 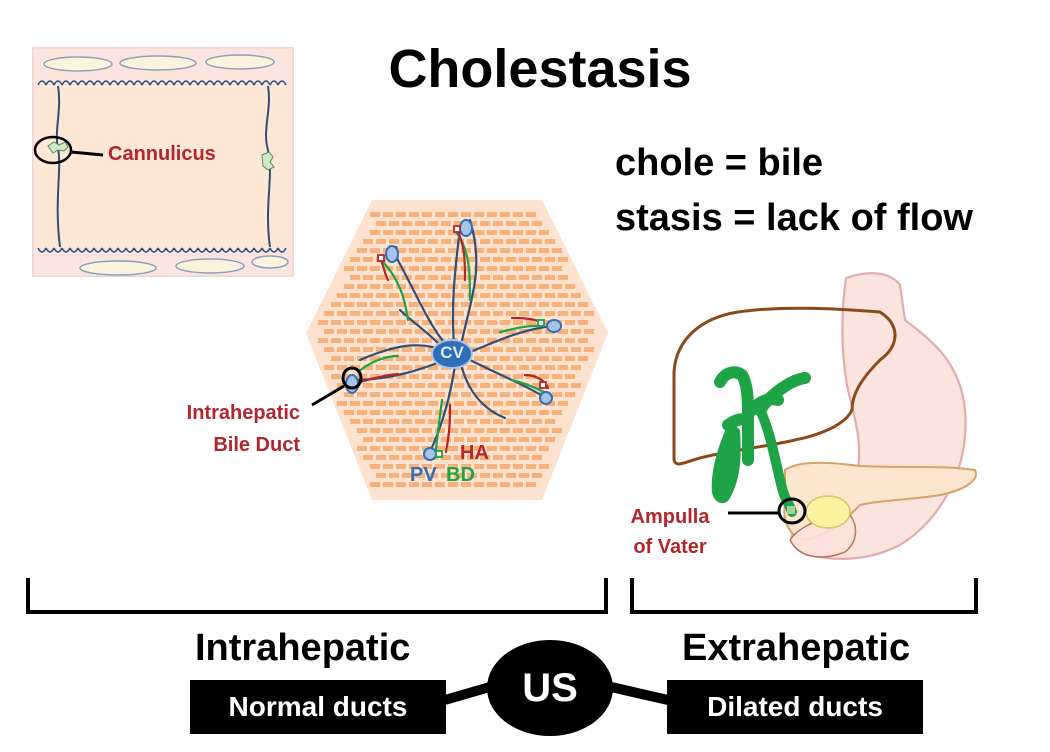 What do you see at coordinates (792, 511) in the screenshot?
I see `ampulla-highlight-circle` at bounding box center [792, 511].